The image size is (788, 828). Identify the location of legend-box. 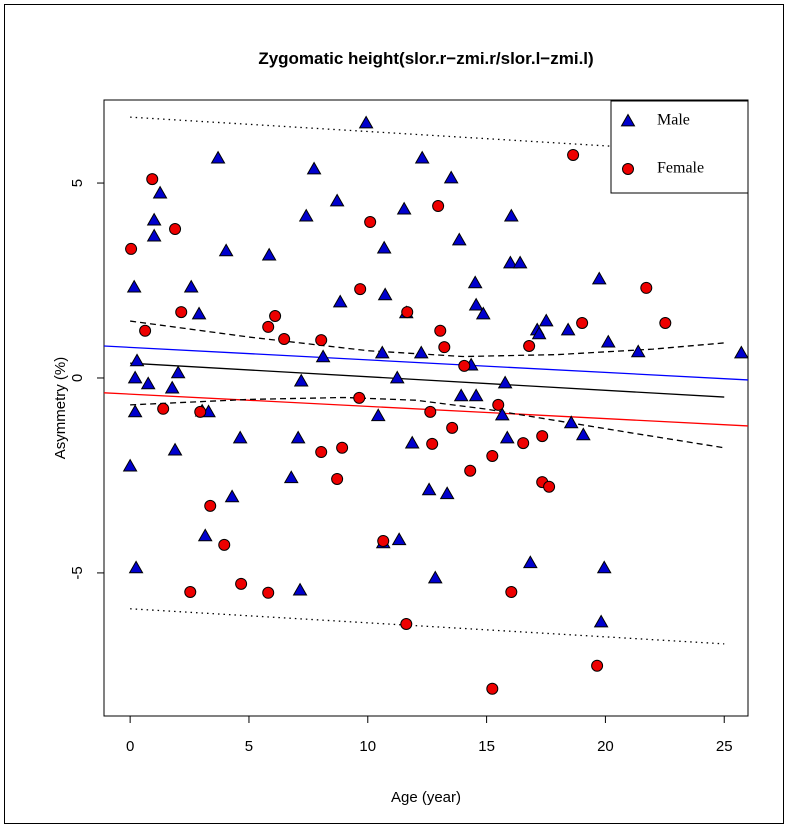
(679, 147).